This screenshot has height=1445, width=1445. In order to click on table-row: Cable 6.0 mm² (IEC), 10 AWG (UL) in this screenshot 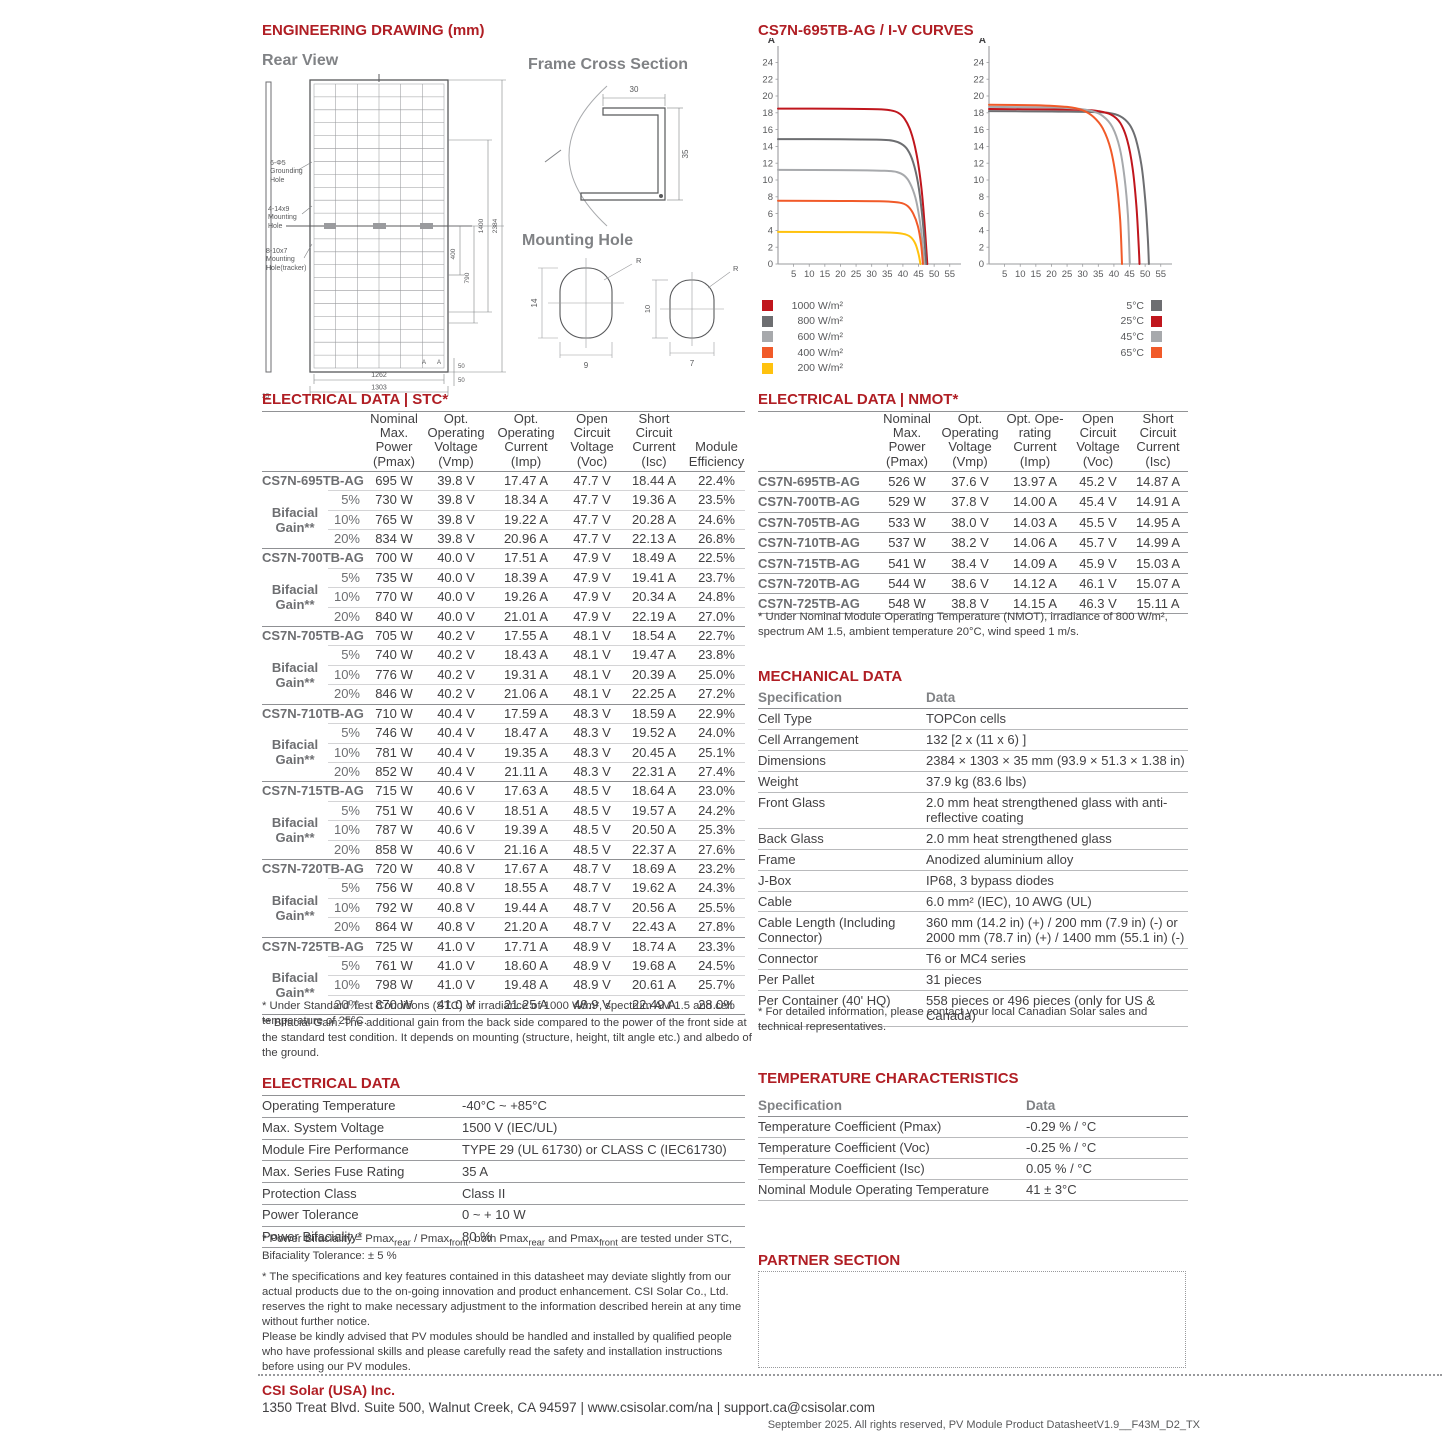, I will do `click(973, 902)`.